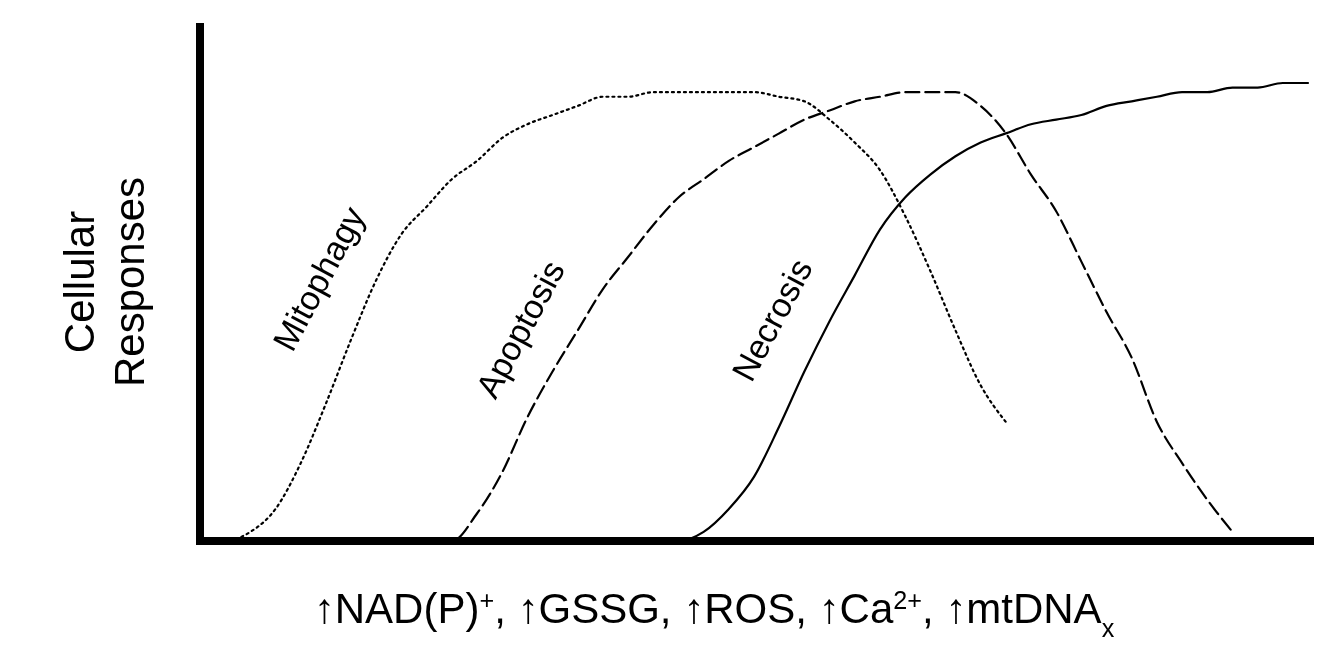 Image resolution: width=1322 pixels, height=661 pixels. What do you see at coordinates (714, 613) in the screenshot?
I see `x-axis-title: ↑NAD(P)$^{+}$, ↑GSSG, ↑ROS, ↑Ca$^{2+}$, ↑mtDNA$_{x}$` at bounding box center [714, 613].